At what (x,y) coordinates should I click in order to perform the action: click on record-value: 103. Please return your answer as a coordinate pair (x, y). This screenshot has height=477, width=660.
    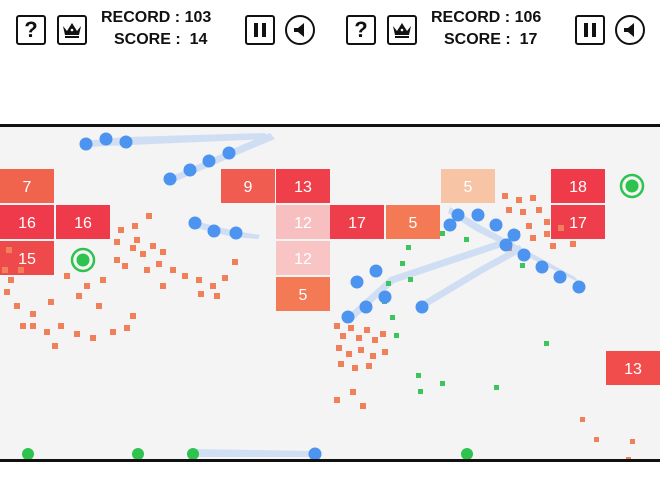
    Looking at the image, I should click on (198, 17).